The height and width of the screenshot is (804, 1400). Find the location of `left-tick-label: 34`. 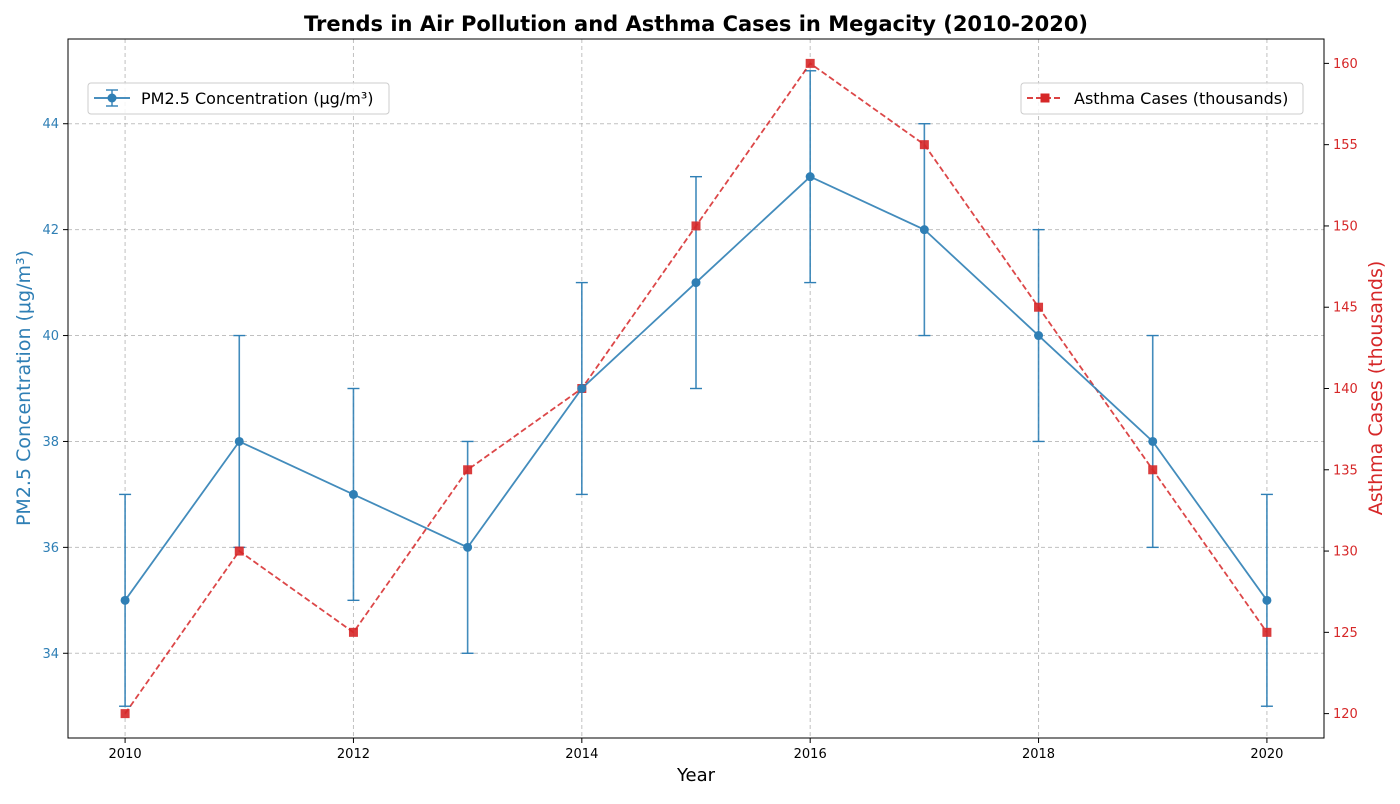

left-tick-label: 34 is located at coordinates (50, 654).